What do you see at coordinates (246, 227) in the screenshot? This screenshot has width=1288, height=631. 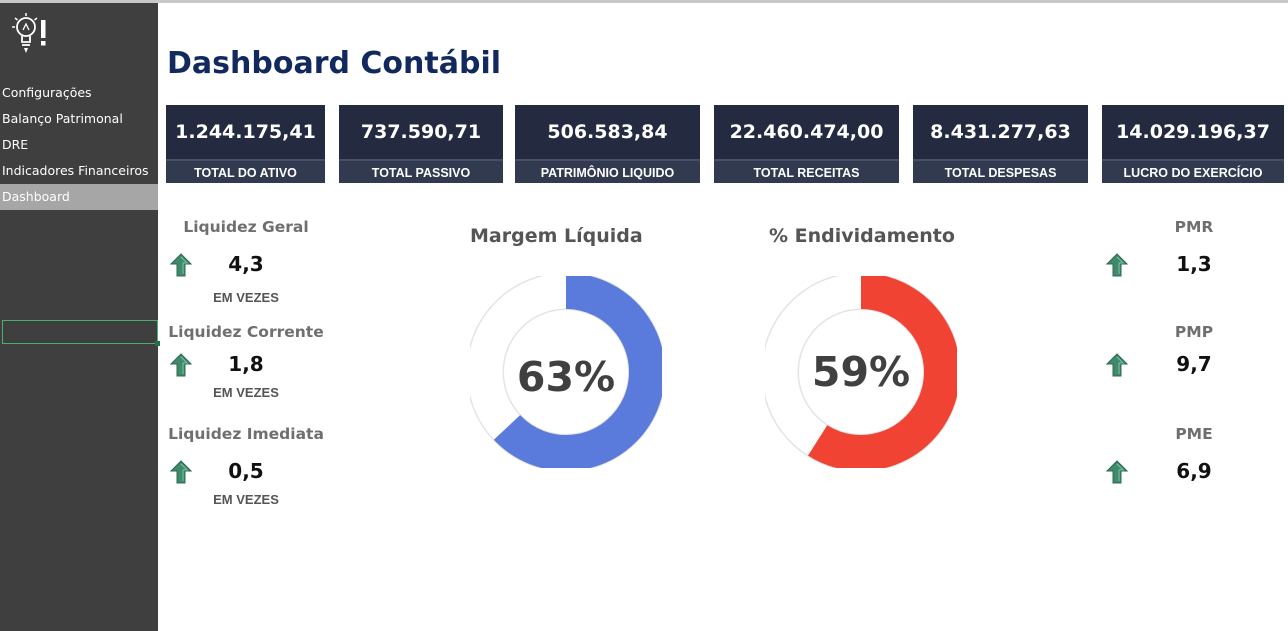 I see `liquidez-geral-label: Liquidez Geral` at bounding box center [246, 227].